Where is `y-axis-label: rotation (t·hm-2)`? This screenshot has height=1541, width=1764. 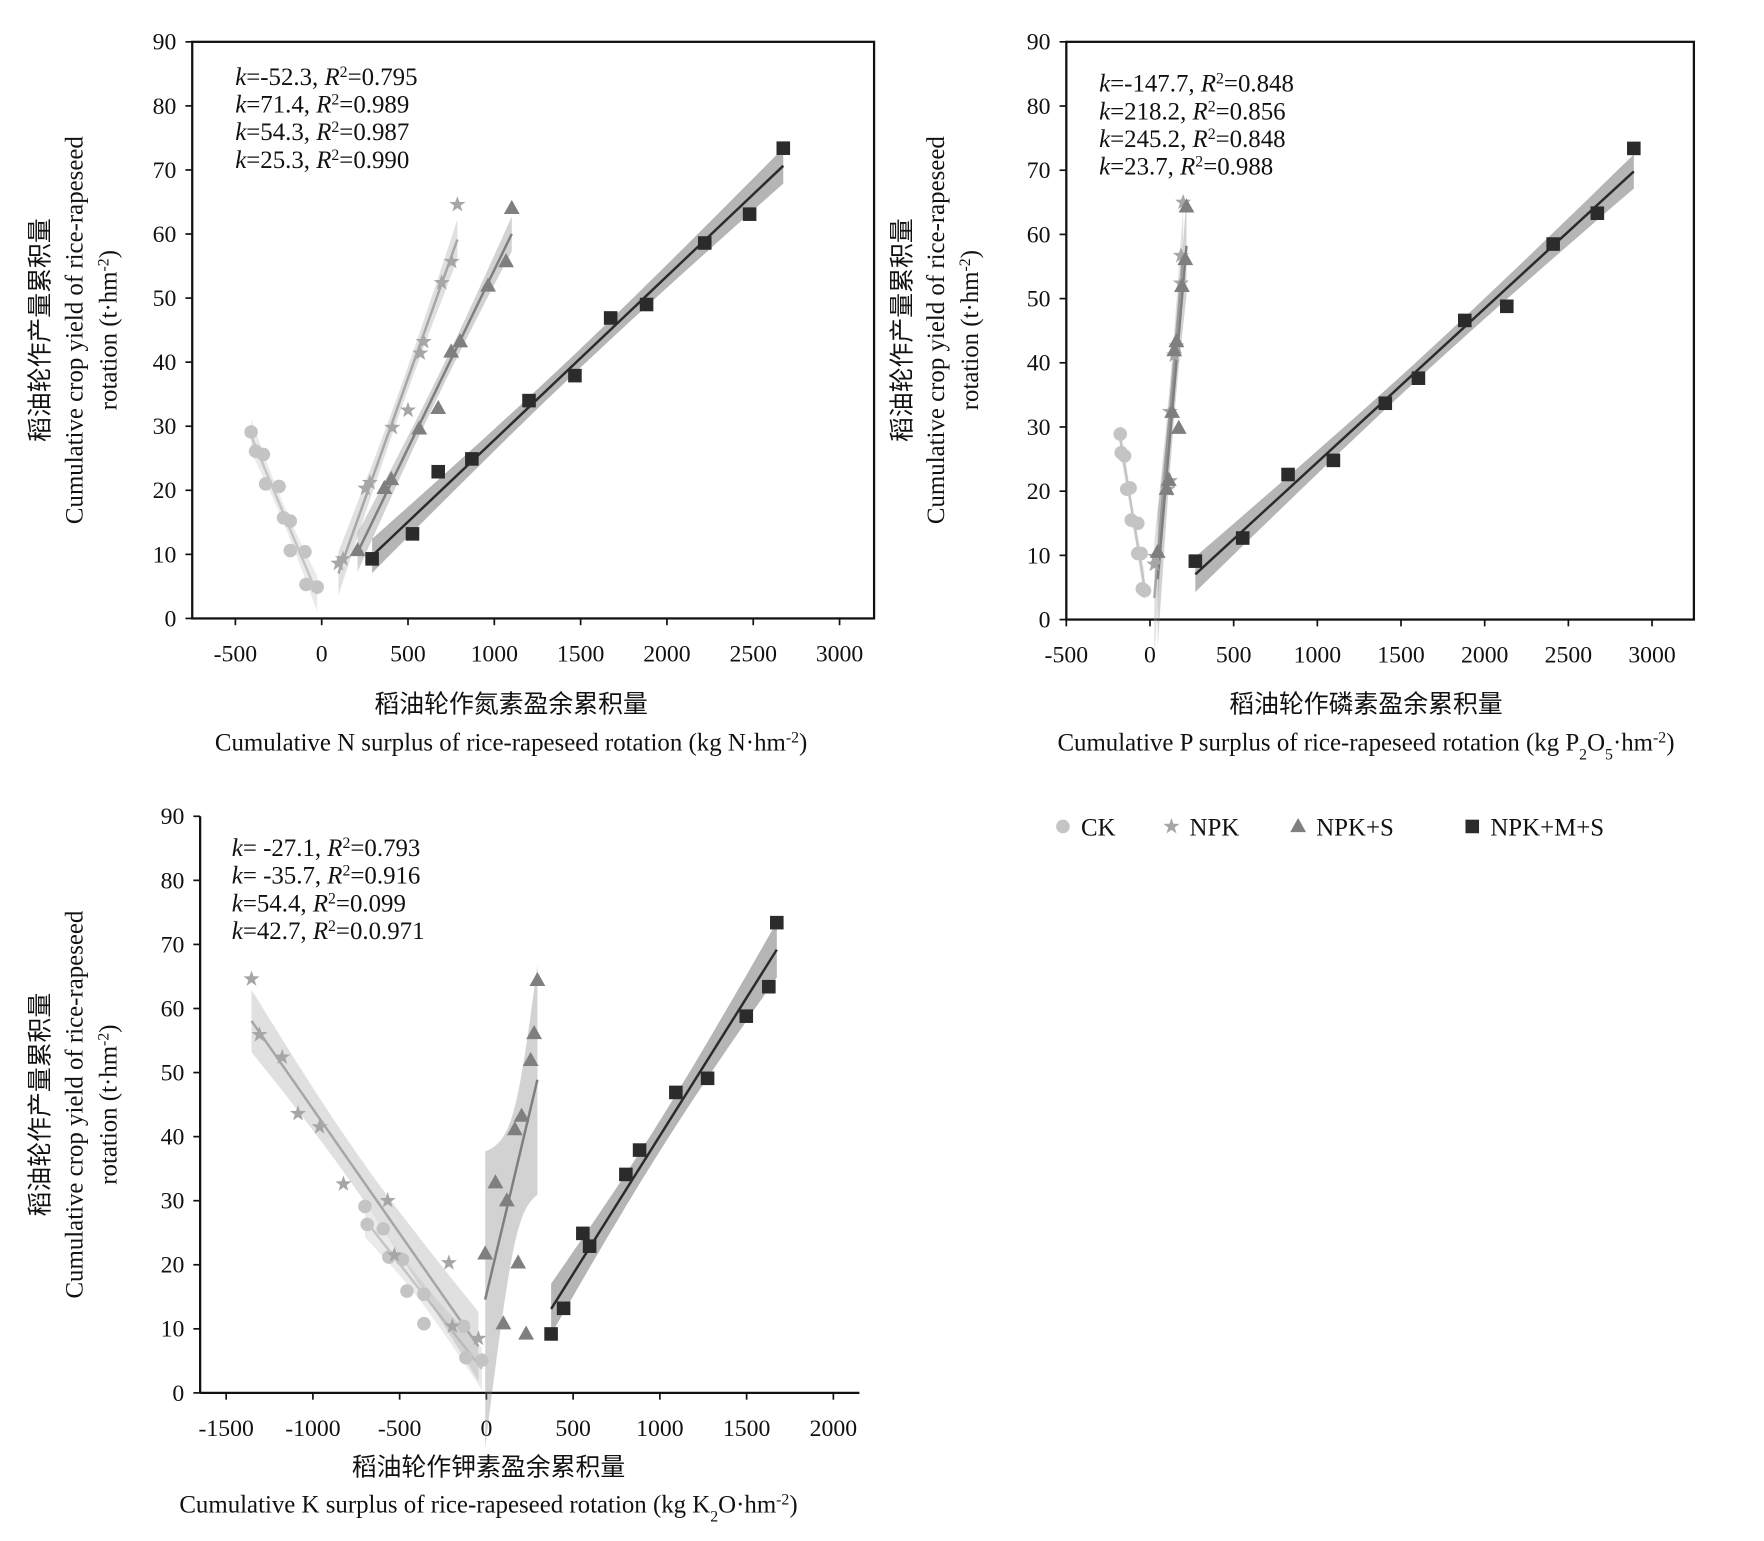 y-axis-label: rotation (t·hm-2) is located at coordinates (971, 330).